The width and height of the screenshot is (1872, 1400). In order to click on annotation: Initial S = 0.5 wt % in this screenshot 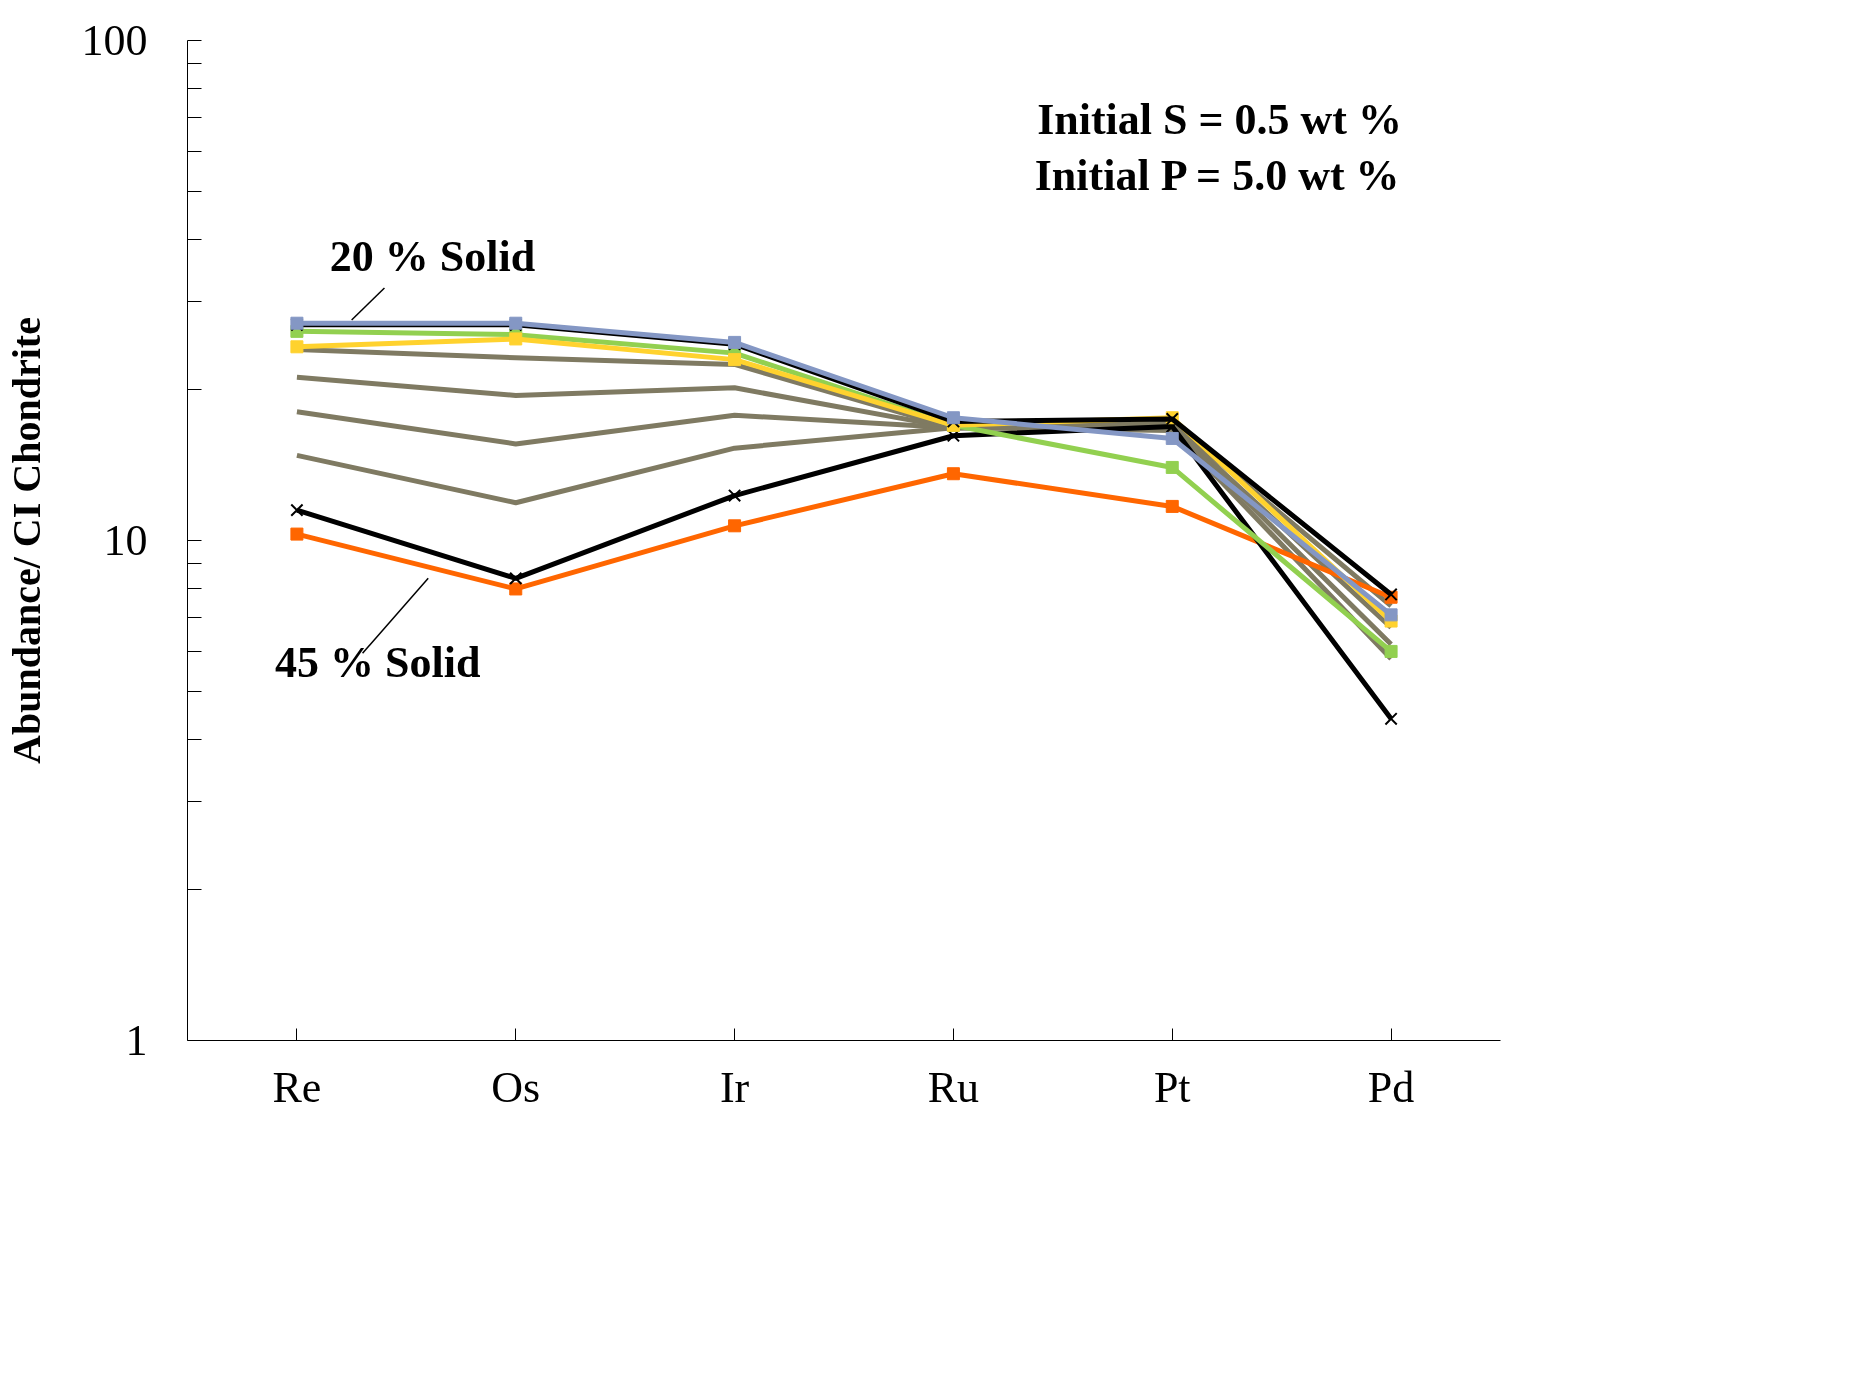, I will do `click(1220, 120)`.